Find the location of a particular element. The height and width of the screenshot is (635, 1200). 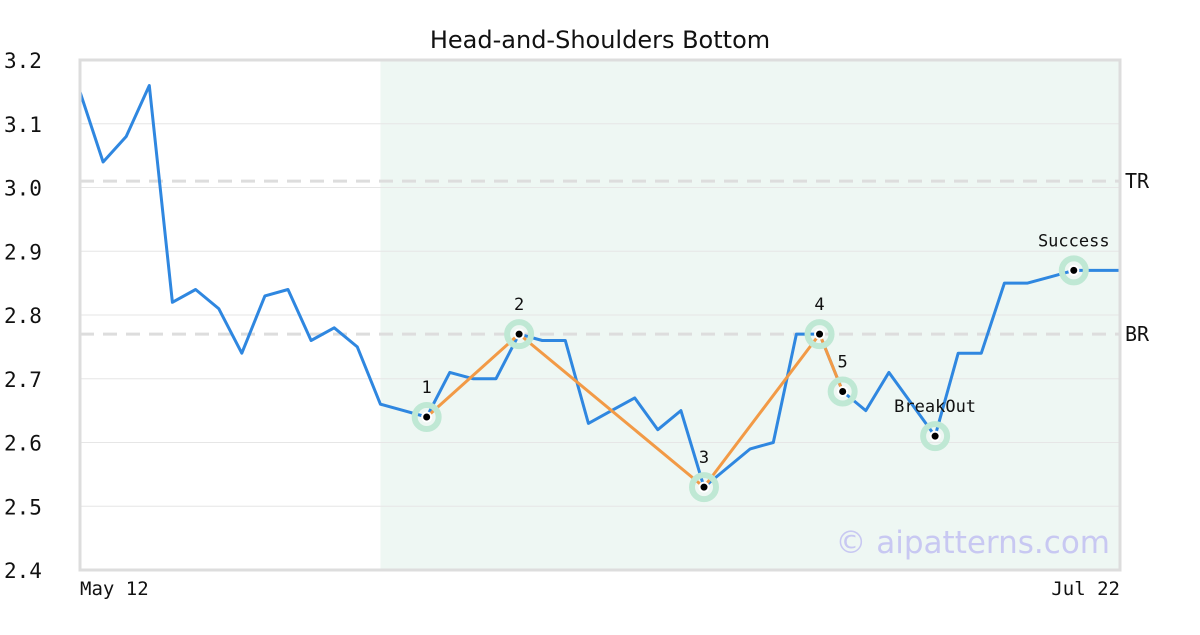

marker-label-point-2: 2 is located at coordinates (519, 305).